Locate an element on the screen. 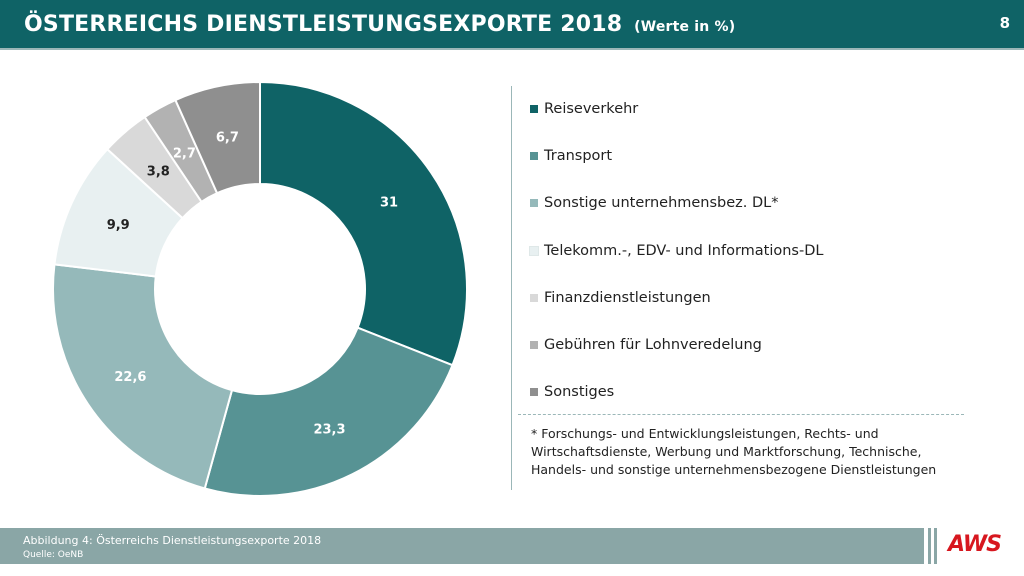 This screenshot has width=1024, height=576. legend-label: Sonstiges is located at coordinates (579, 392).